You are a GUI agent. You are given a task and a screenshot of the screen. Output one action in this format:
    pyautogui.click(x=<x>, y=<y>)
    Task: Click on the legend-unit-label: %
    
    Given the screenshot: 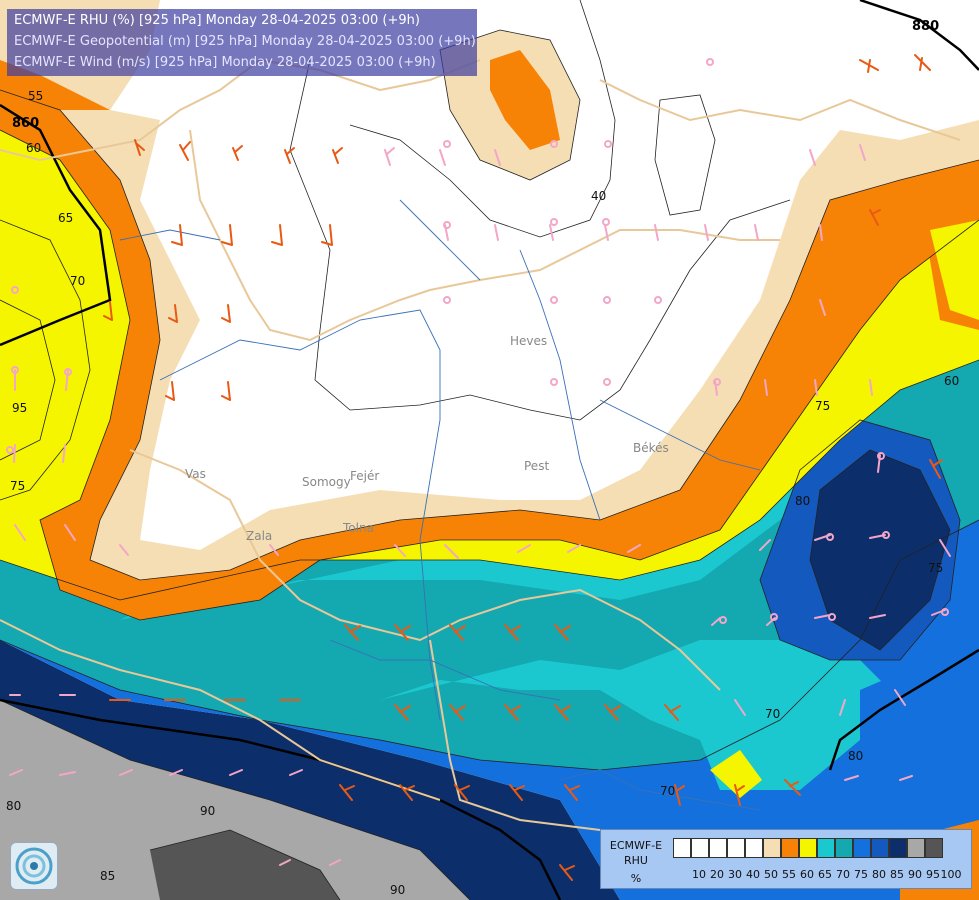 What is the action you would take?
    pyautogui.click(x=636, y=878)
    